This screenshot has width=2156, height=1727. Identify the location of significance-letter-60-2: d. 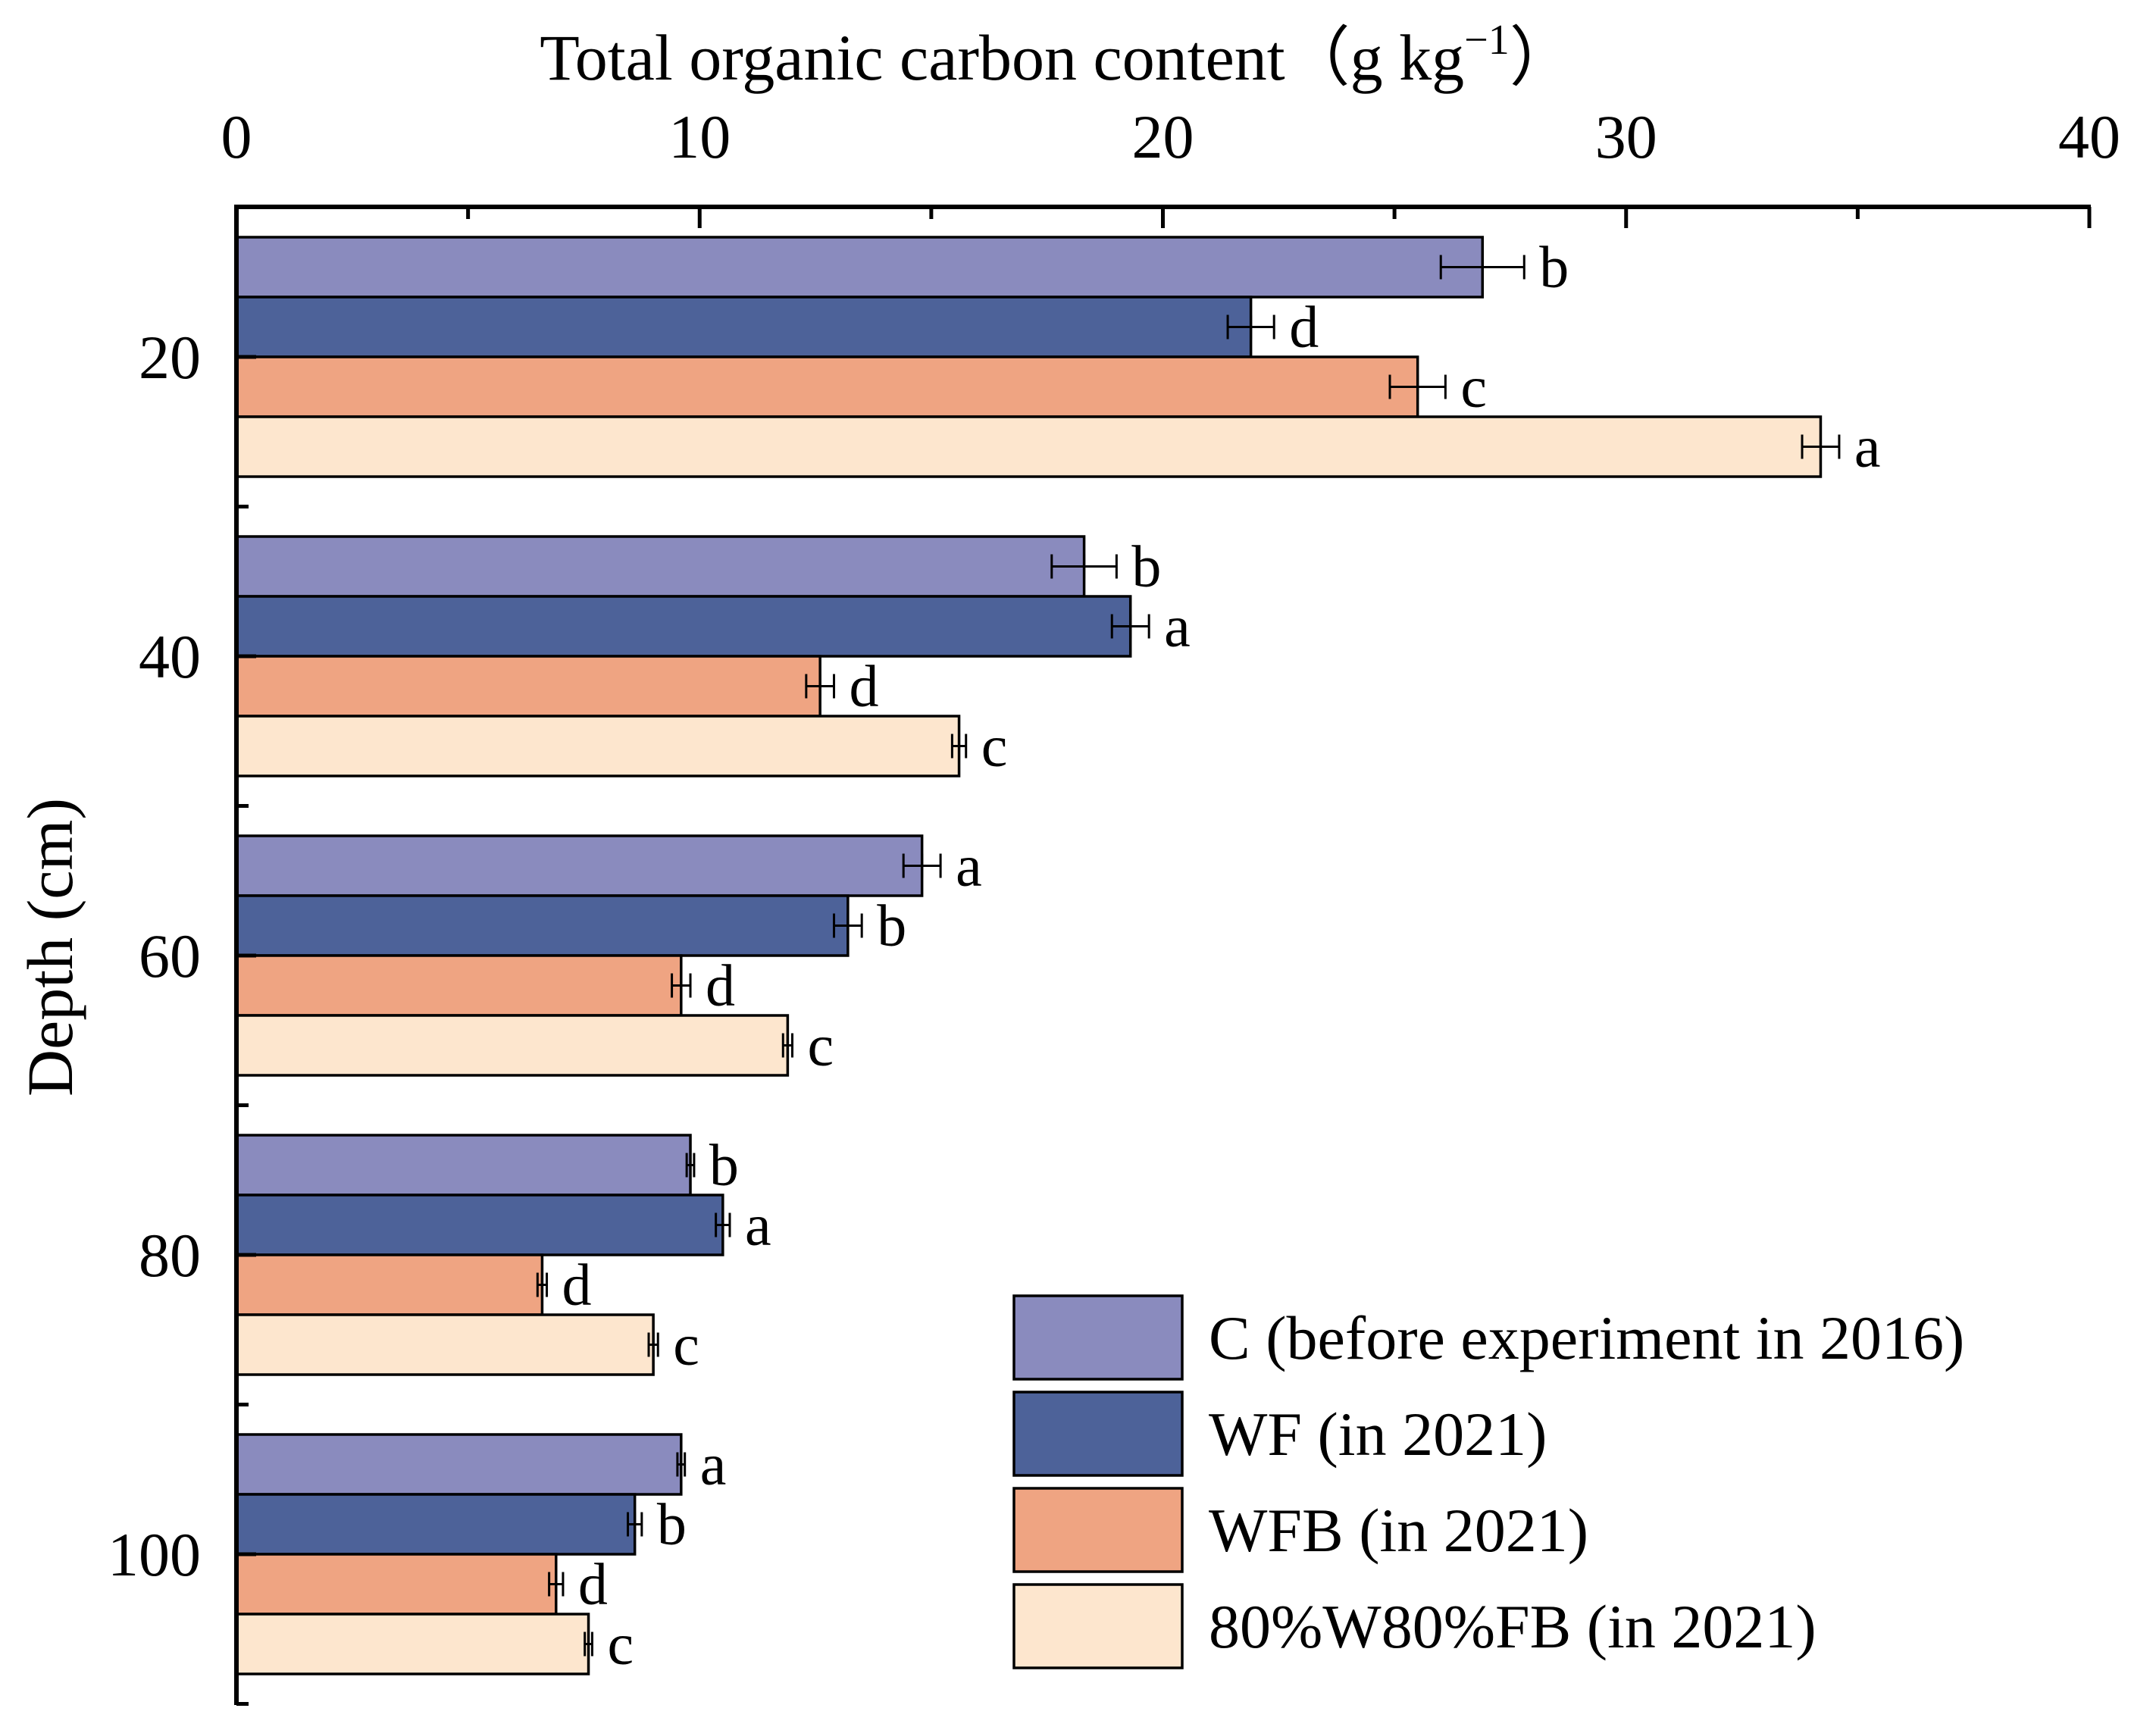
(720, 985).